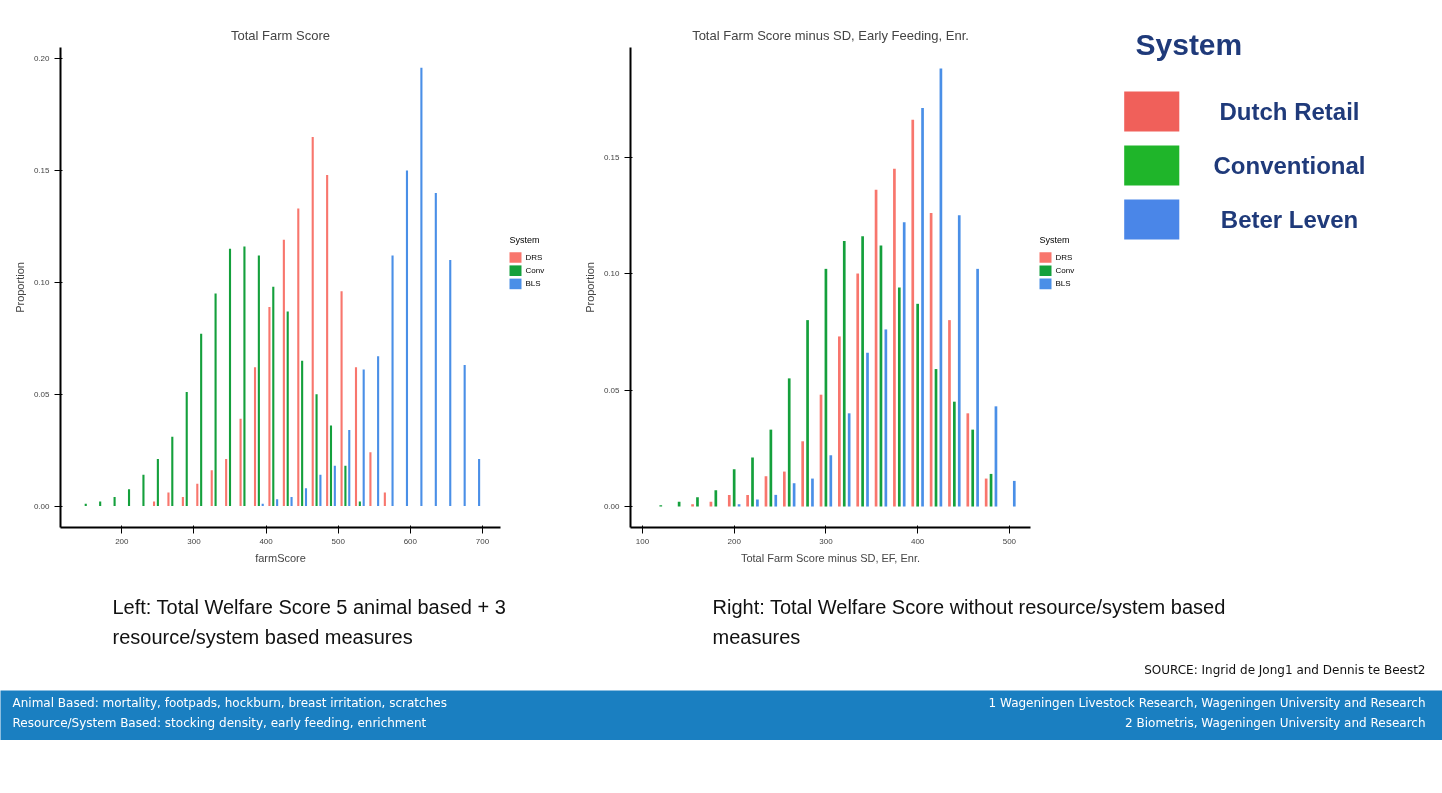 The height and width of the screenshot is (793, 1442). I want to click on text: 1 Wageningen Livestock Research, Wageningen University and Research, so click(1207, 702).